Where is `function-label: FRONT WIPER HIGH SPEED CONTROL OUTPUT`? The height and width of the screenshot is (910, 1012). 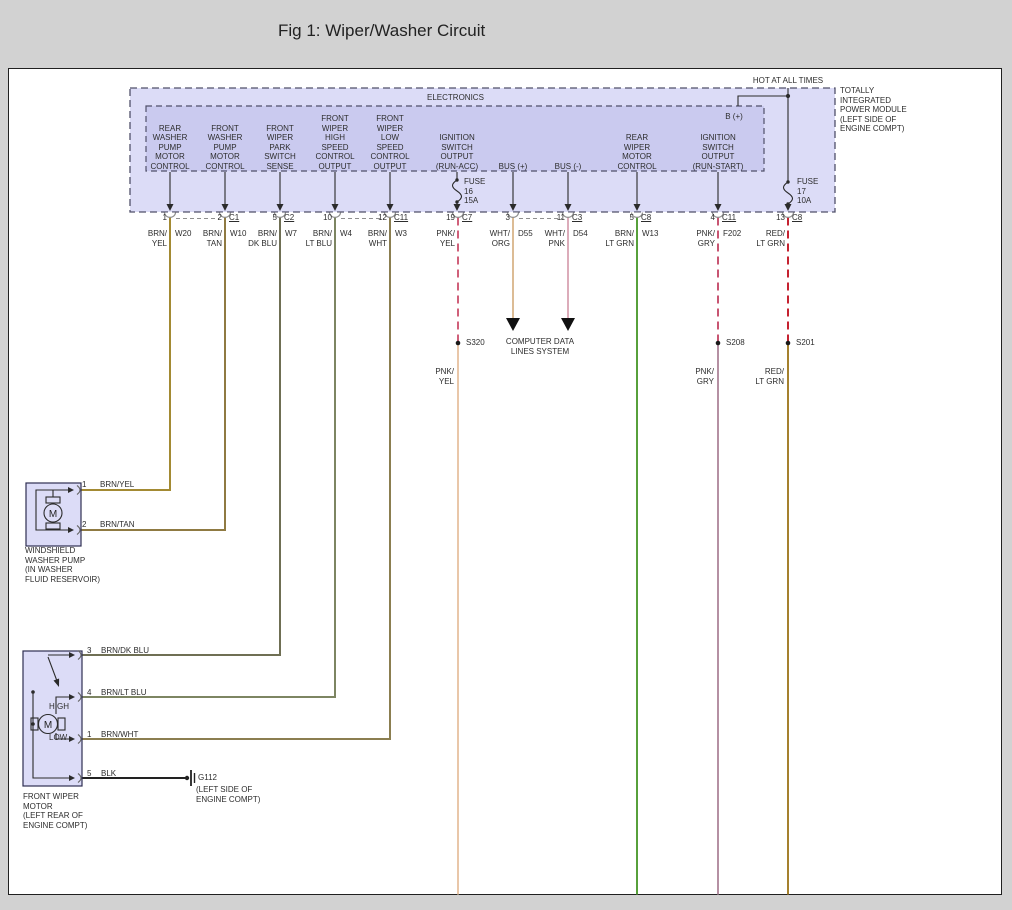
function-label: FRONT WIPER HIGH SPEED CONTROL OUTPUT is located at coordinates (335, 142).